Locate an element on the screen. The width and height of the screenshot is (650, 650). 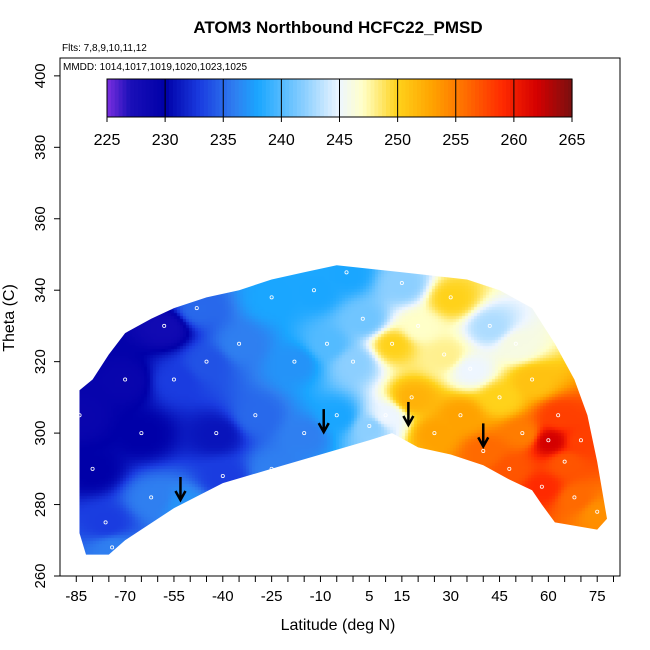
y-tick-label: 300 is located at coordinates (40, 433).